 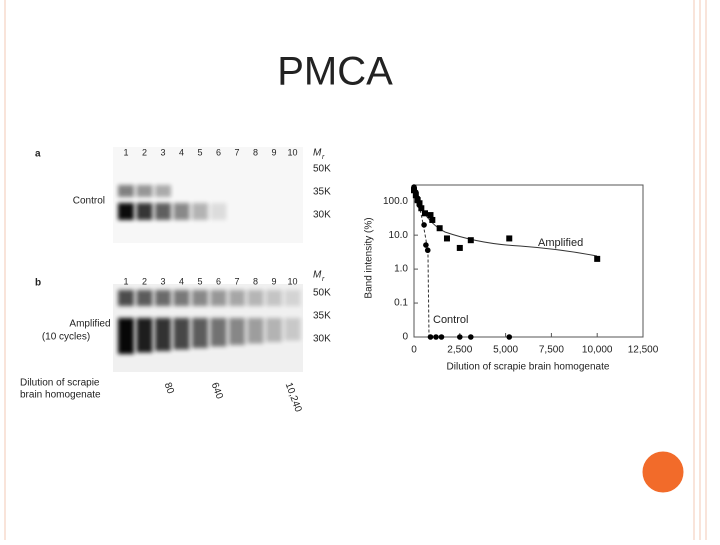 What do you see at coordinates (292, 152) in the screenshot?
I see `lane-label: 10` at bounding box center [292, 152].